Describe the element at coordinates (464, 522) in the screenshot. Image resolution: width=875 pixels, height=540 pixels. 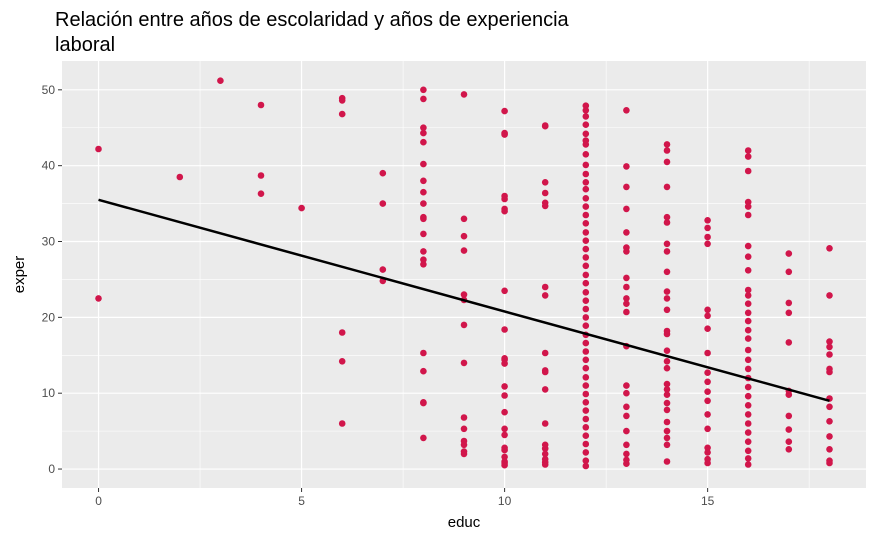
I see `x-axis-title: educ` at that location.